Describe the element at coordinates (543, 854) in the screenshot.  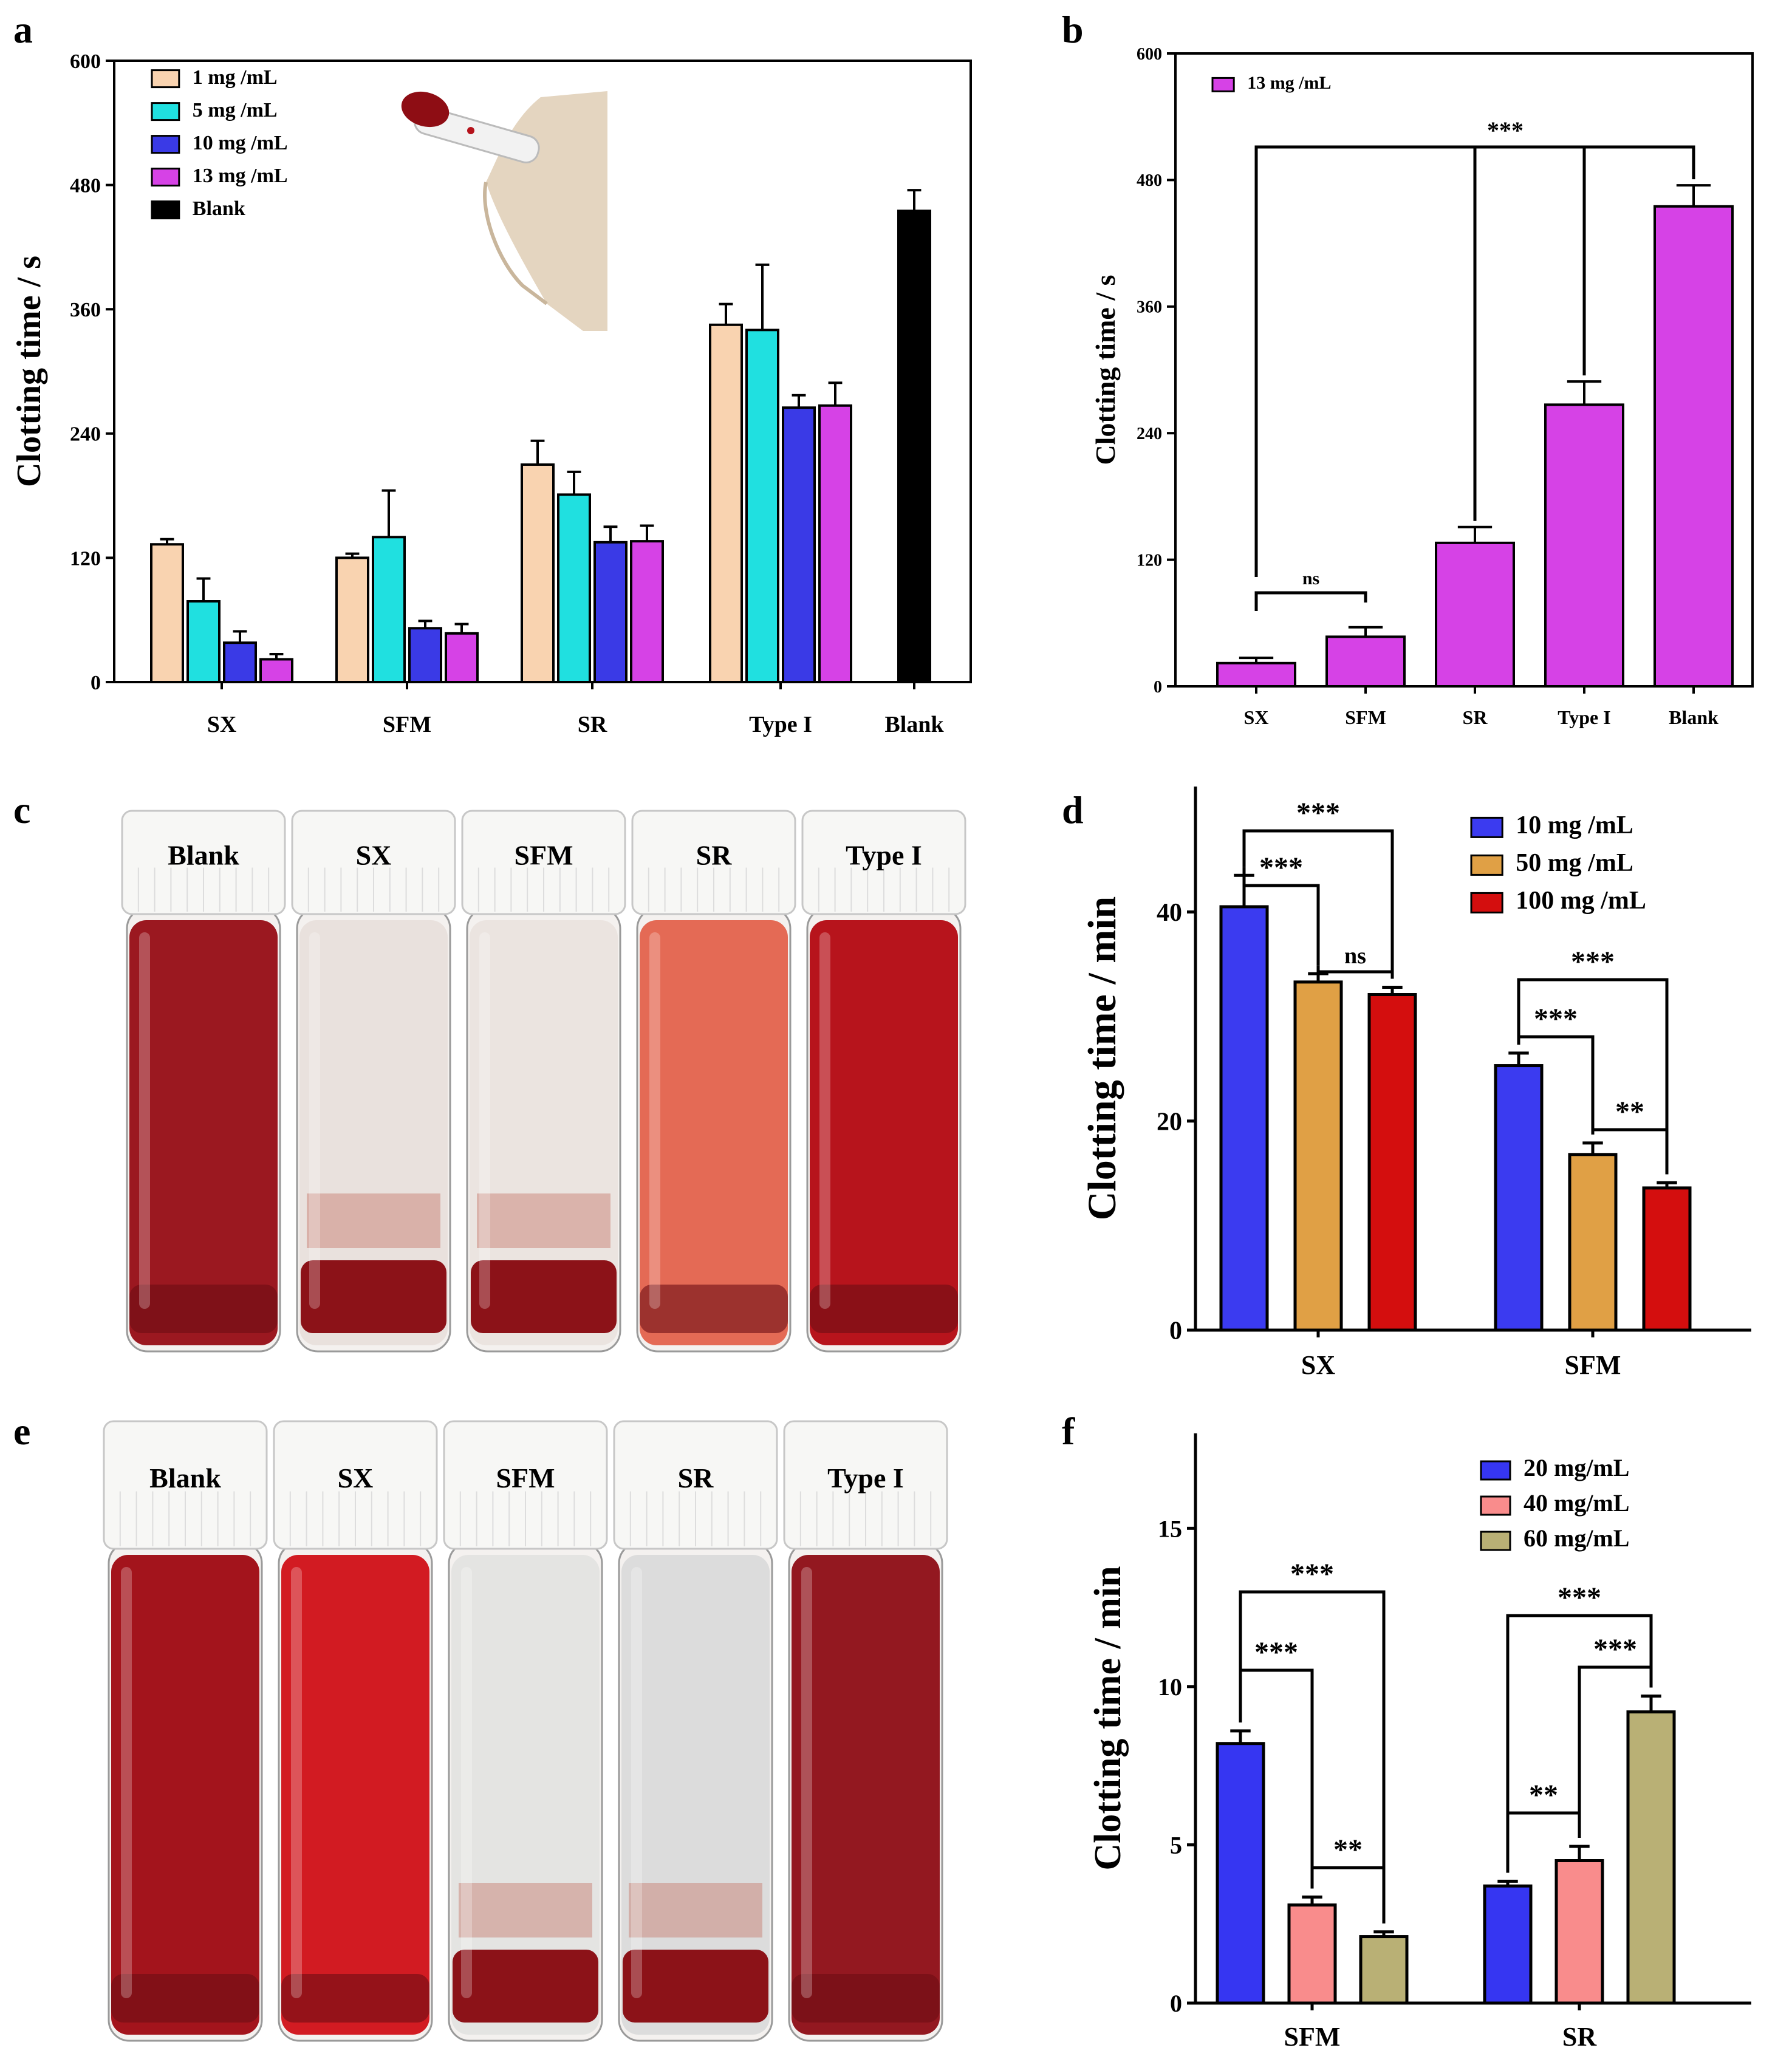
I see `vial-label: SFM` at that location.